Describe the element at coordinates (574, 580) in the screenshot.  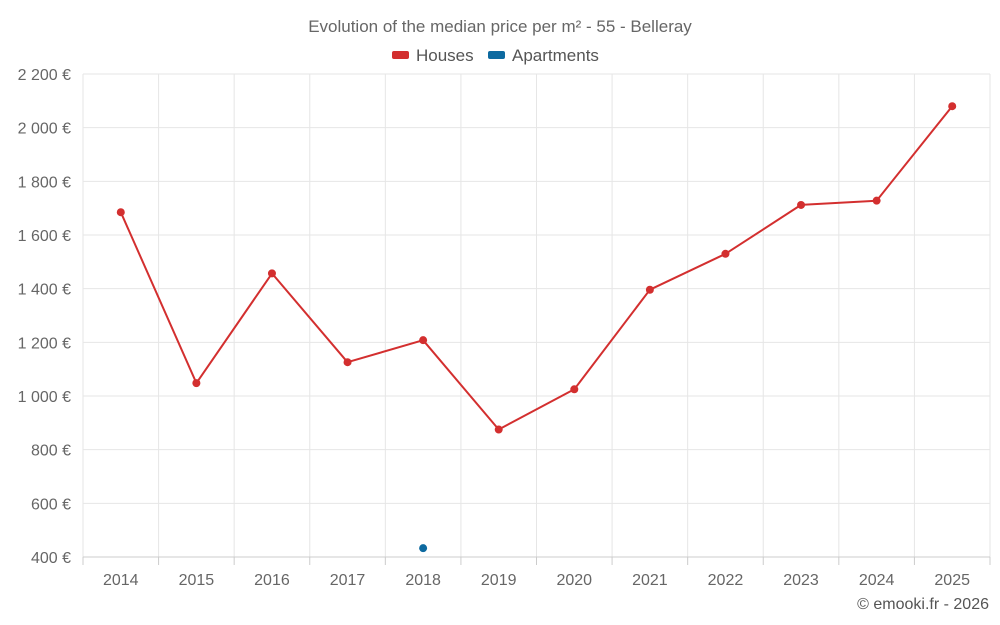
I see `x-tick-label: 2020` at that location.